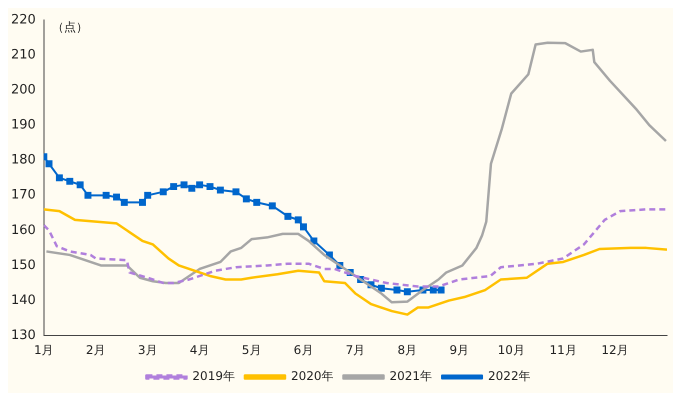 This screenshot has width=681, height=401. Describe the element at coordinates (511, 349) in the screenshot. I see `x-tick-label: 10月` at that location.